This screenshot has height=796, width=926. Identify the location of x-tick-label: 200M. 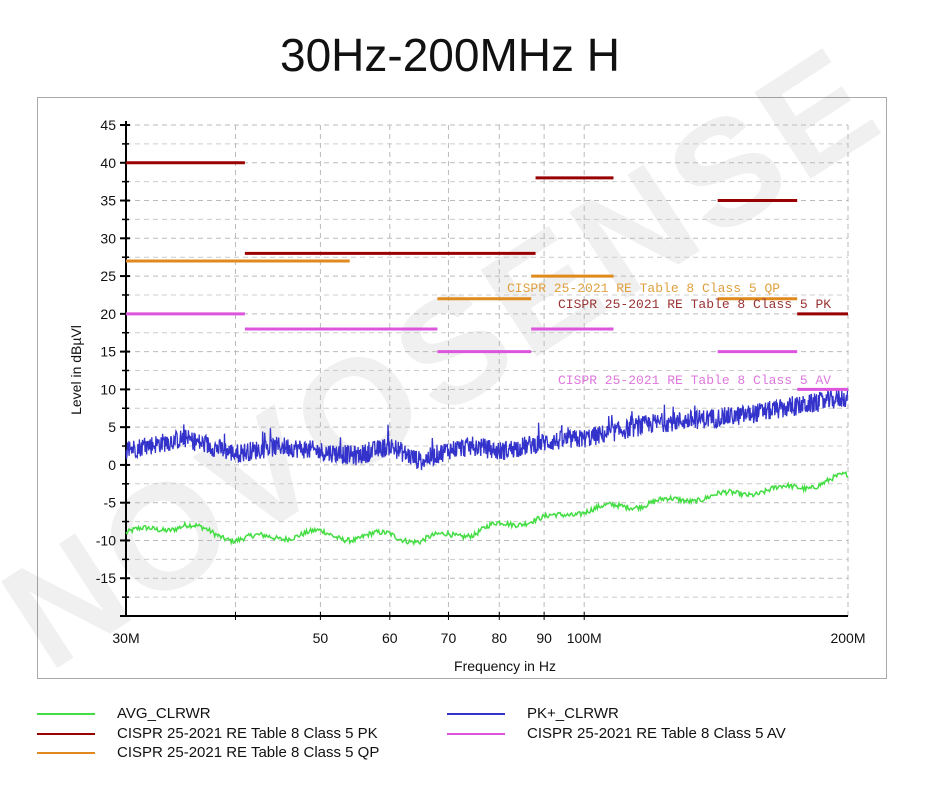
(847, 638).